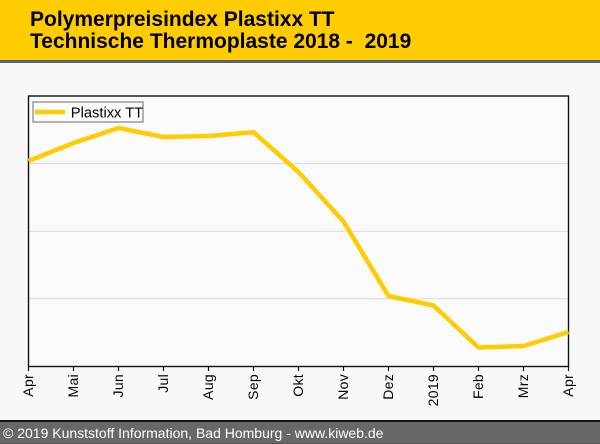 The width and height of the screenshot is (600, 444). Describe the element at coordinates (388, 387) in the screenshot. I see `svg-text: Dez` at that location.